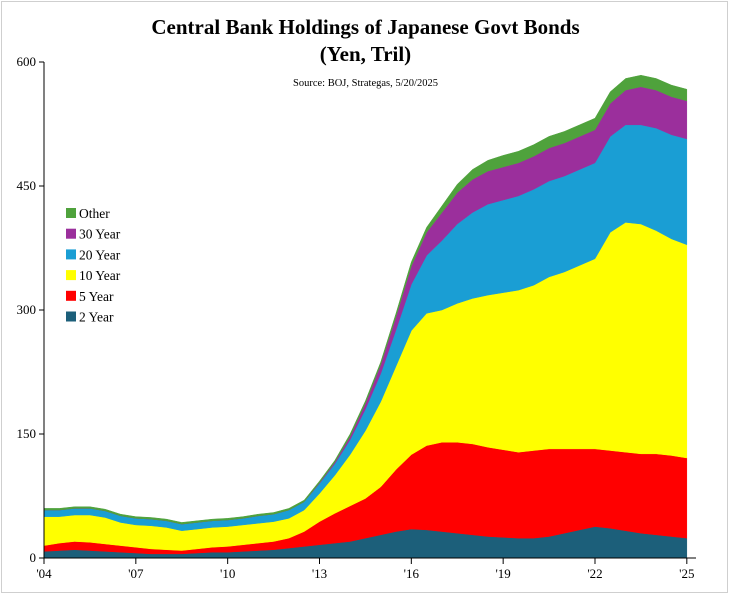  What do you see at coordinates (100, 254) in the screenshot?
I see `legend-label-20-year: 20 Year` at bounding box center [100, 254].